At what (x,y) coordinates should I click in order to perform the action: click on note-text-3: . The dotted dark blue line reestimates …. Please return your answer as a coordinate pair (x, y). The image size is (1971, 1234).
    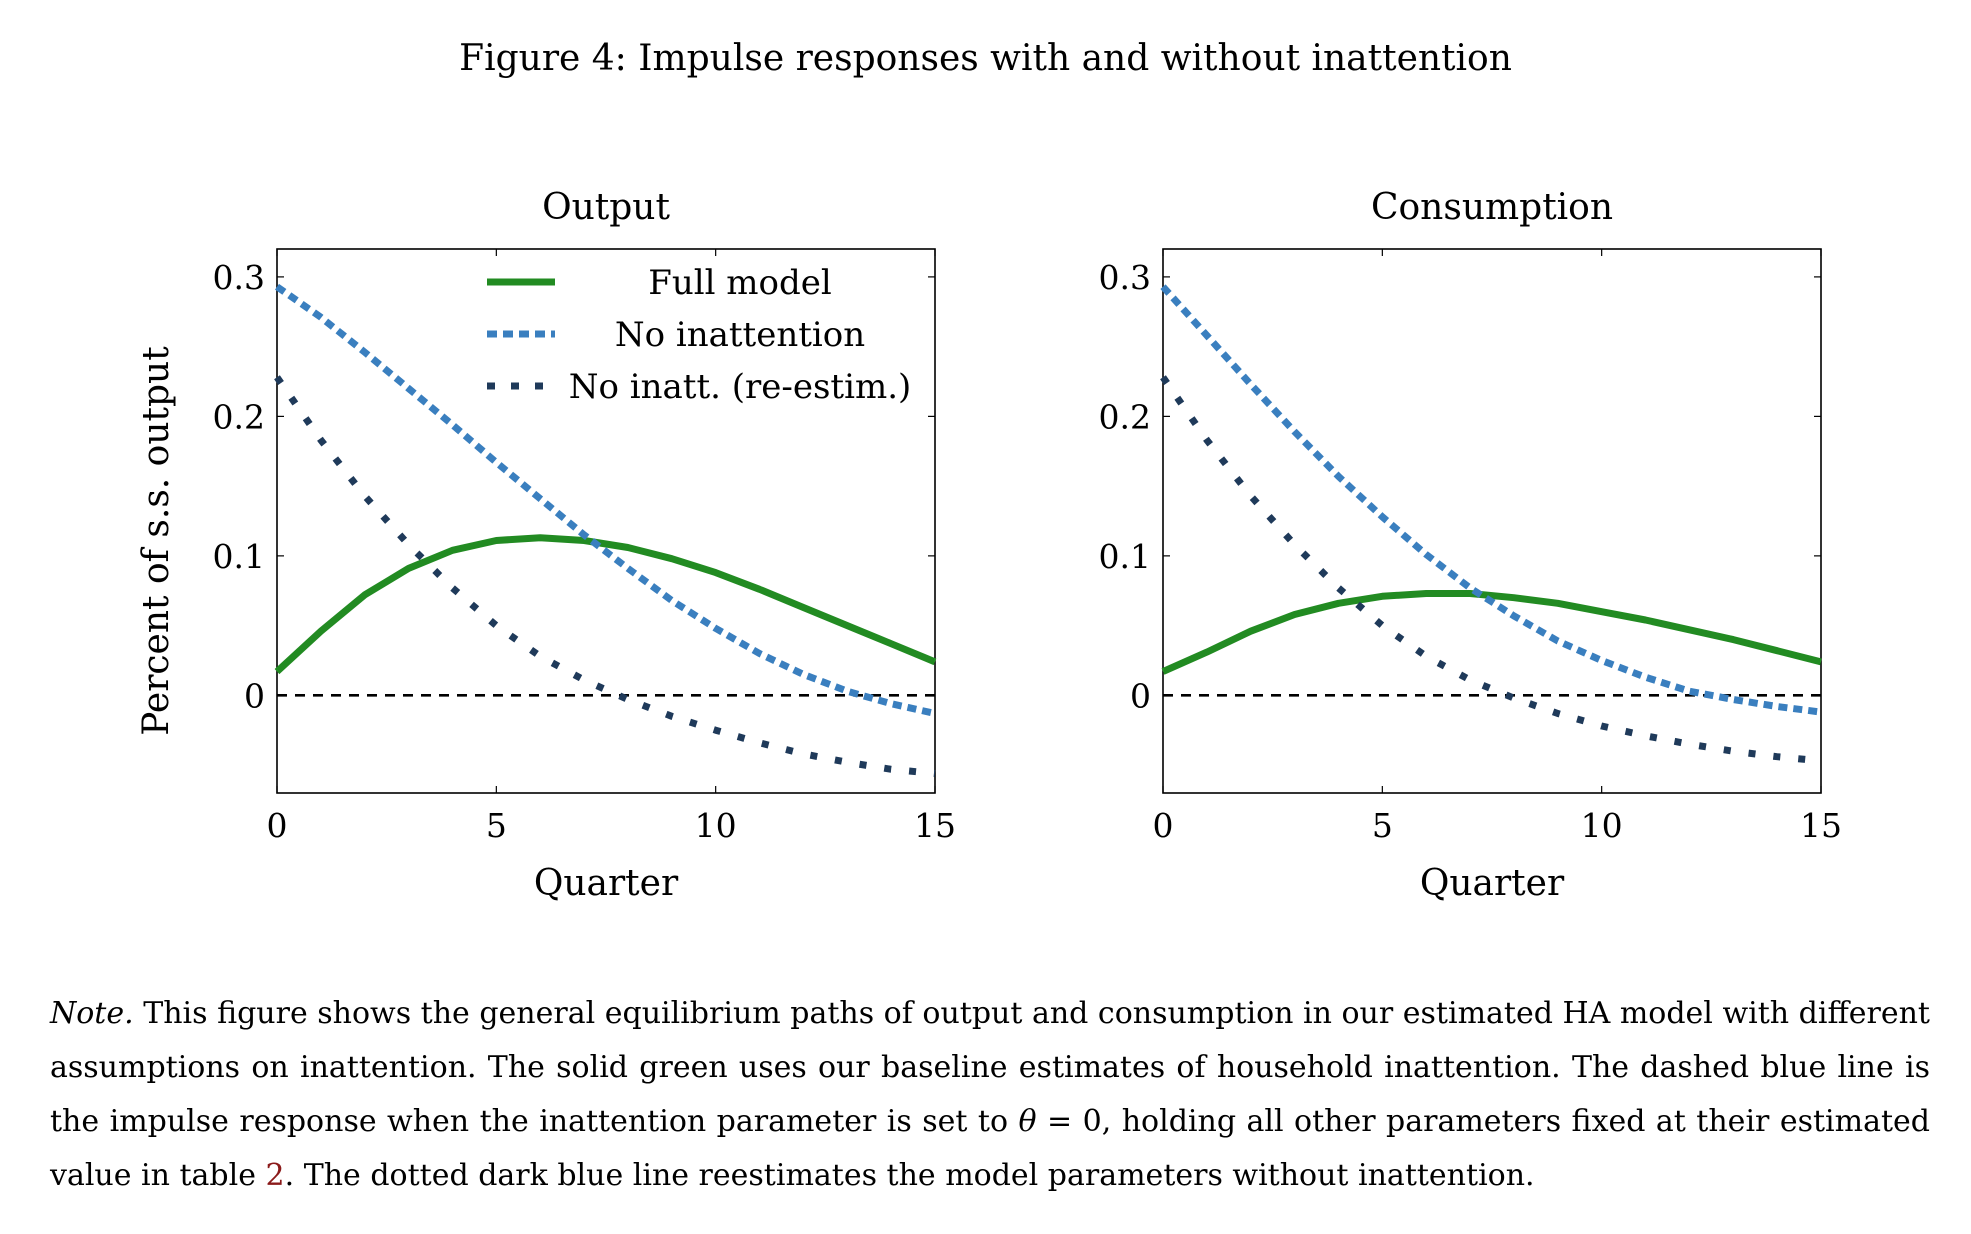
    Looking at the image, I should click on (909, 1175).